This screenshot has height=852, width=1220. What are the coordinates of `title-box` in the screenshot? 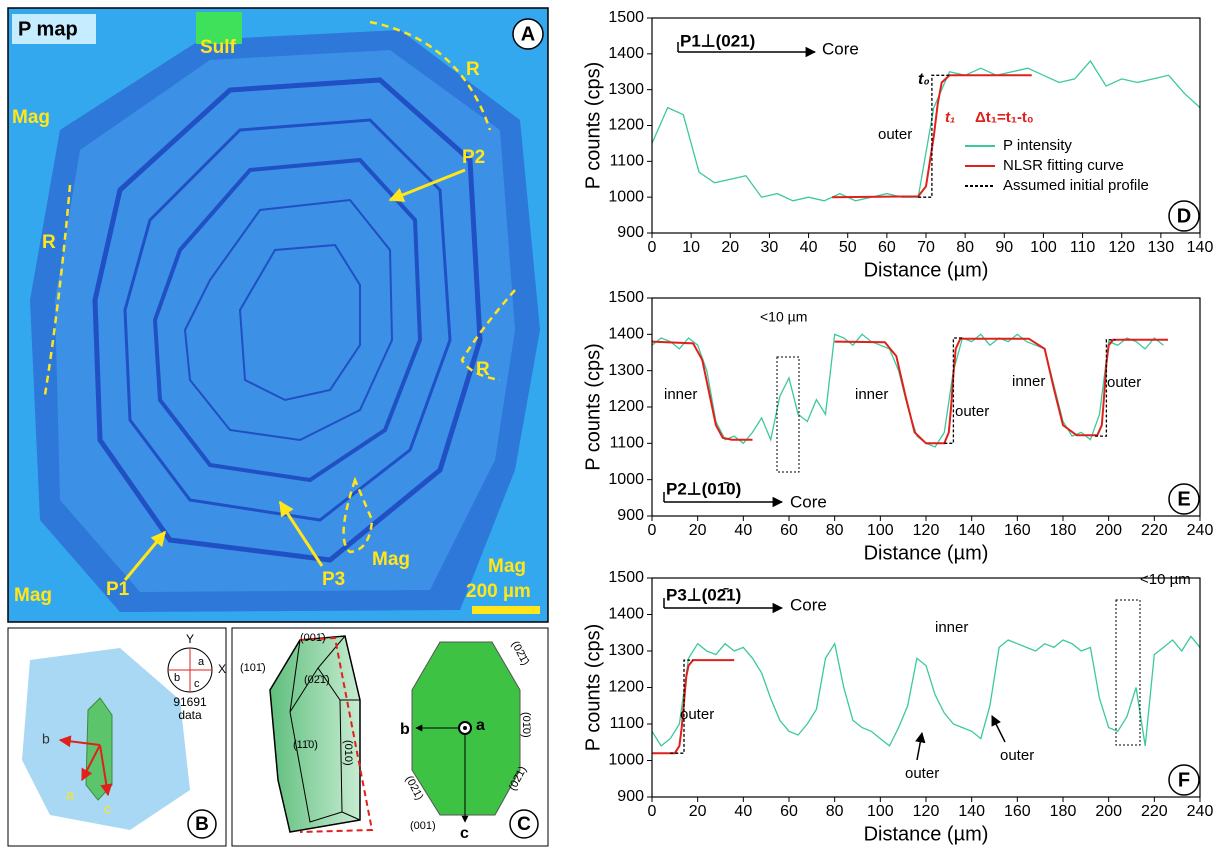 It's located at (54, 29).